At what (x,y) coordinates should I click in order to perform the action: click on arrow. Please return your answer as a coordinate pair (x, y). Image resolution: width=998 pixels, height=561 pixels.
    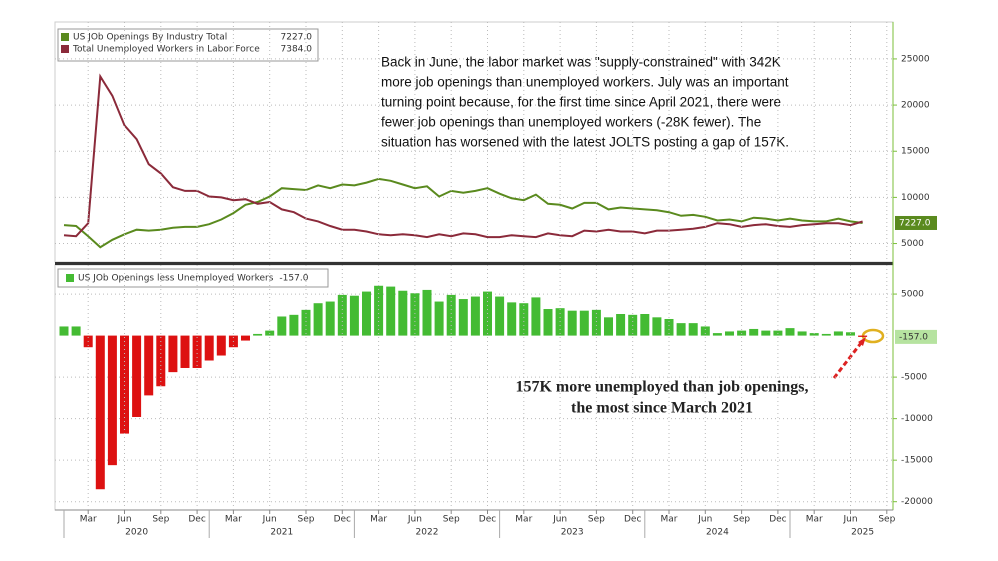
    Looking at the image, I should click on (847, 360).